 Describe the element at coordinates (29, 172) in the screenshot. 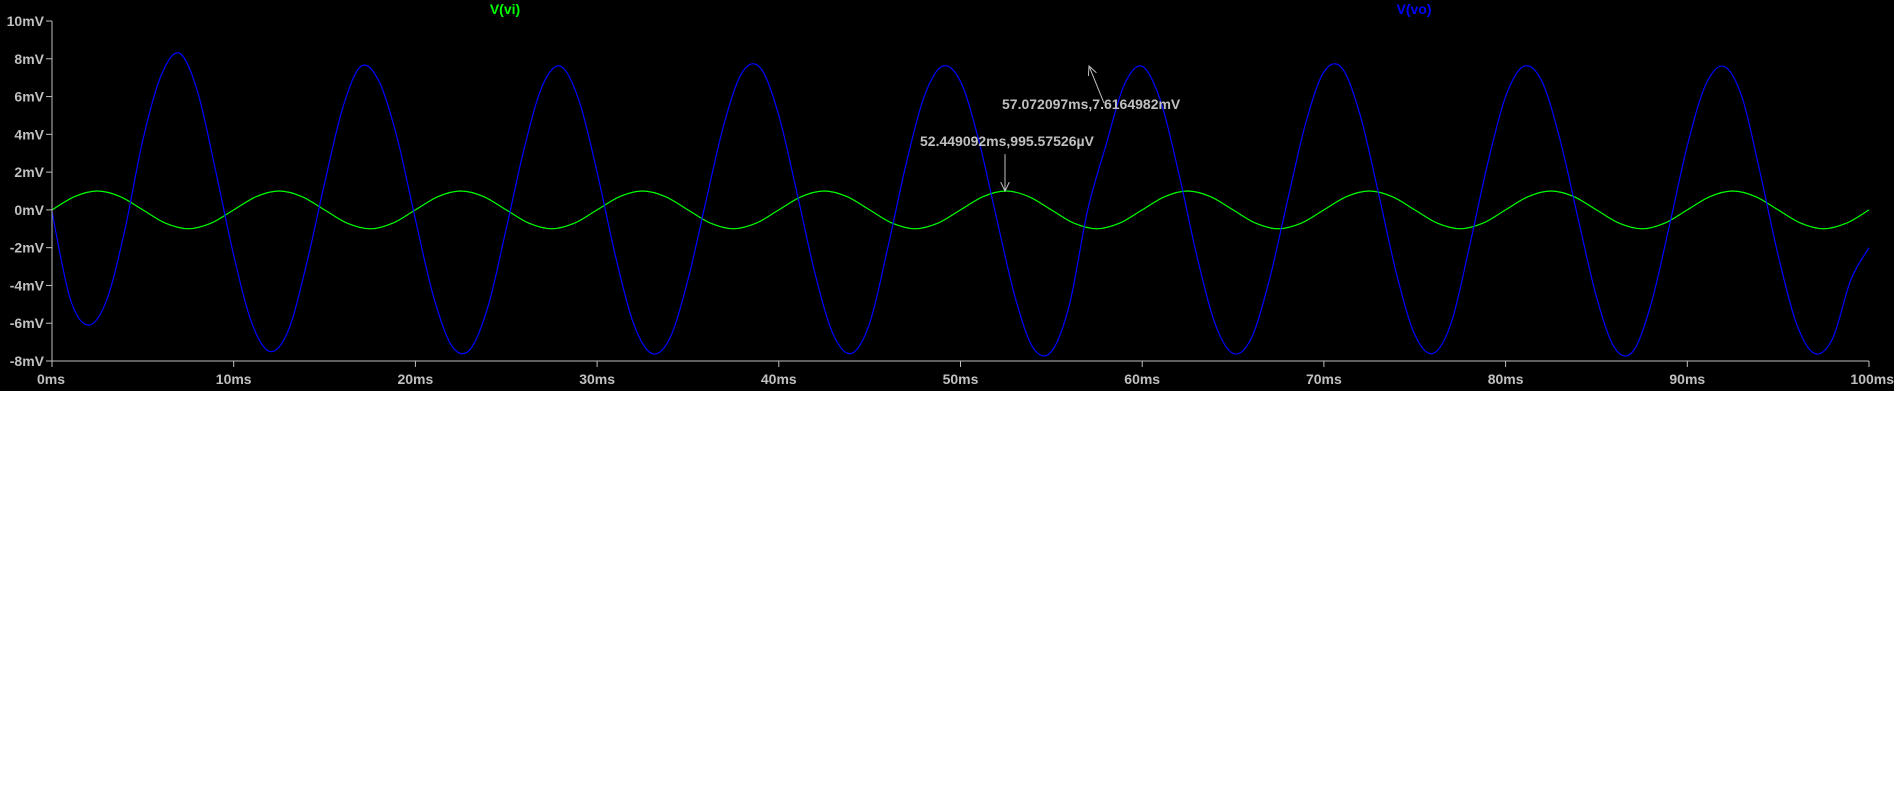

I see `y-tick-label: 2mV` at that location.